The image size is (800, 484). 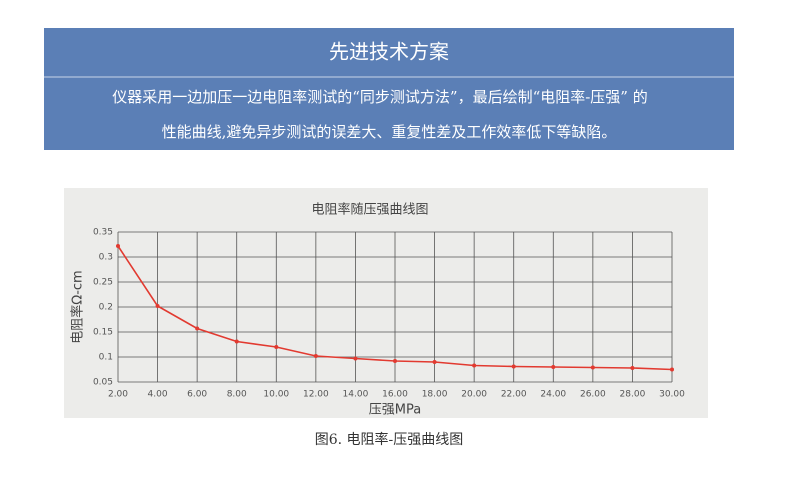 What do you see at coordinates (106, 308) in the screenshot?
I see `y-tick-label: 0.2` at bounding box center [106, 308].